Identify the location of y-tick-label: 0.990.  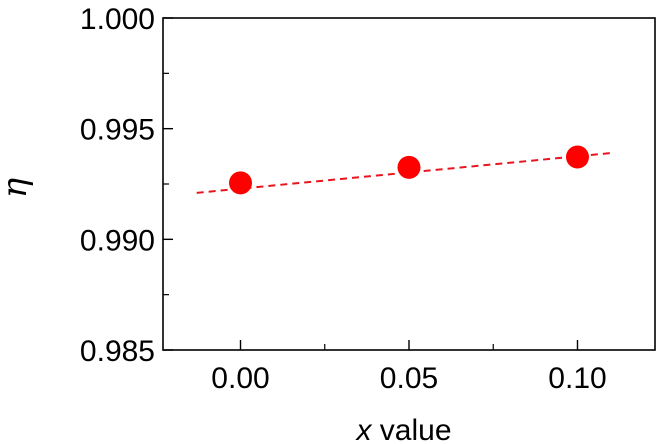
(117, 240).